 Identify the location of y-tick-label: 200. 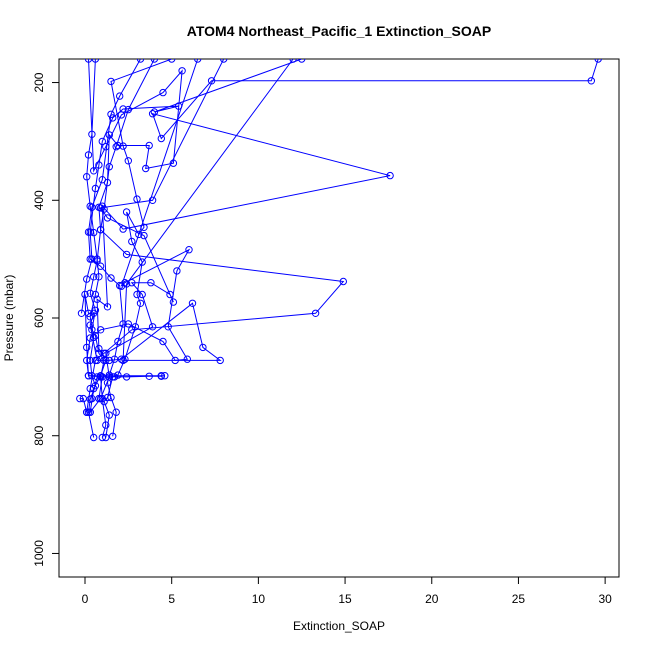
(39, 82).